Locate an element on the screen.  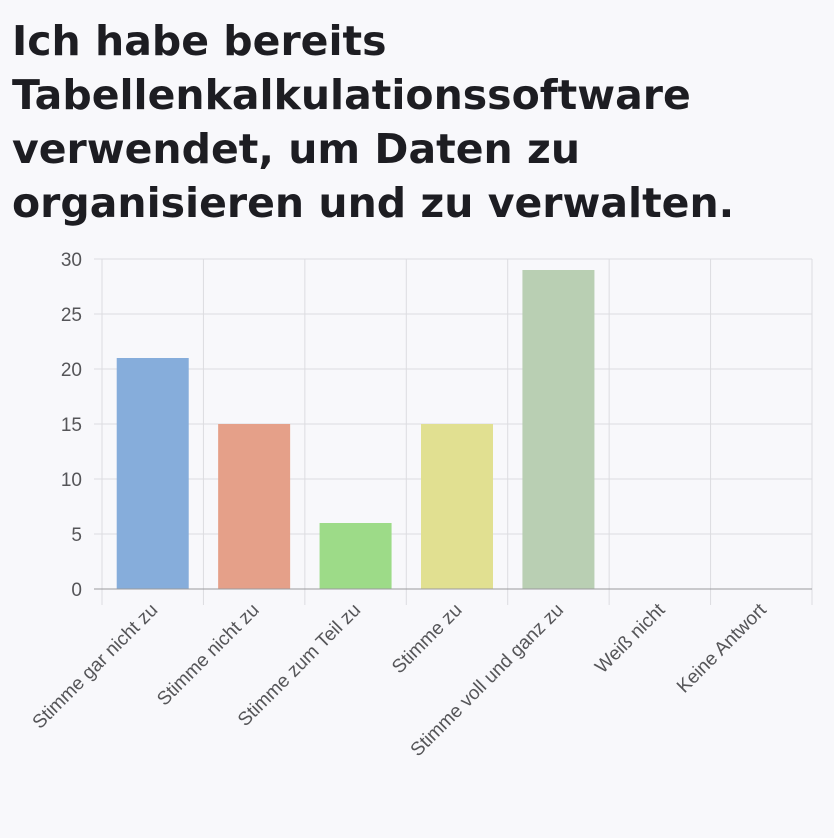
y-tick-label: 10 is located at coordinates (71, 480).